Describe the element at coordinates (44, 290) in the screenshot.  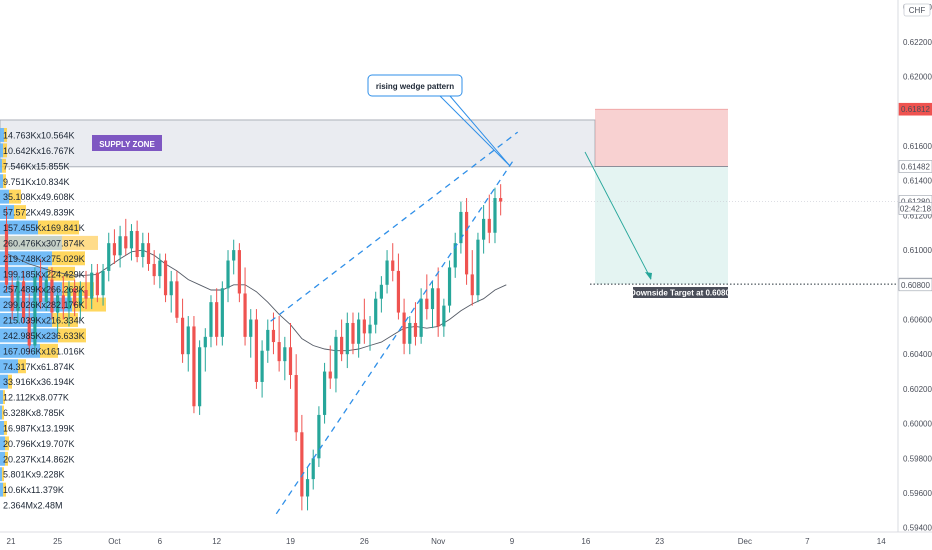
I see `volume-profile-label: 257.489Kx266.263K` at that location.